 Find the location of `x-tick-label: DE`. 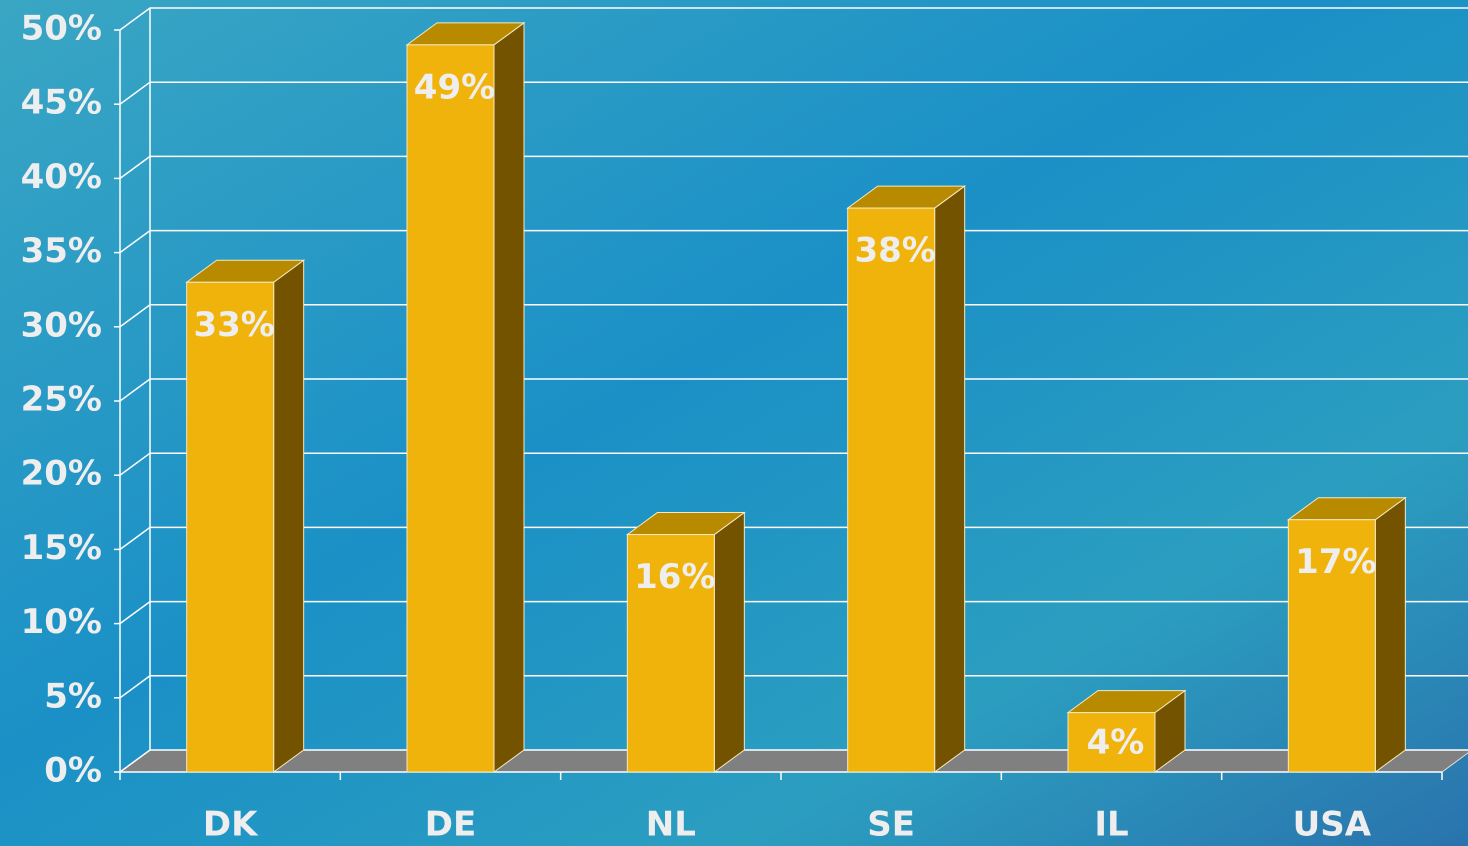

x-tick-label: DE is located at coordinates (450, 825).